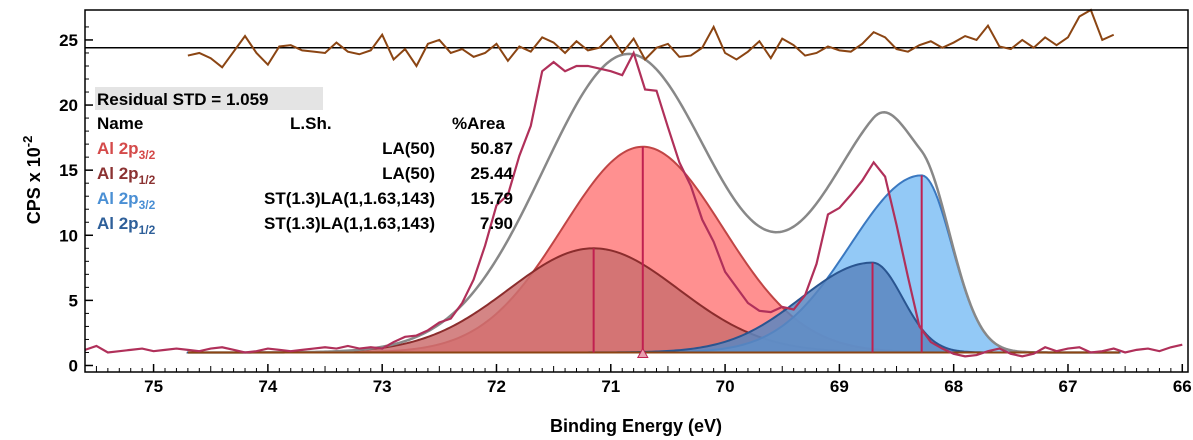  I want to click on legend-header-lineshape: L.Sh., so click(311, 123).